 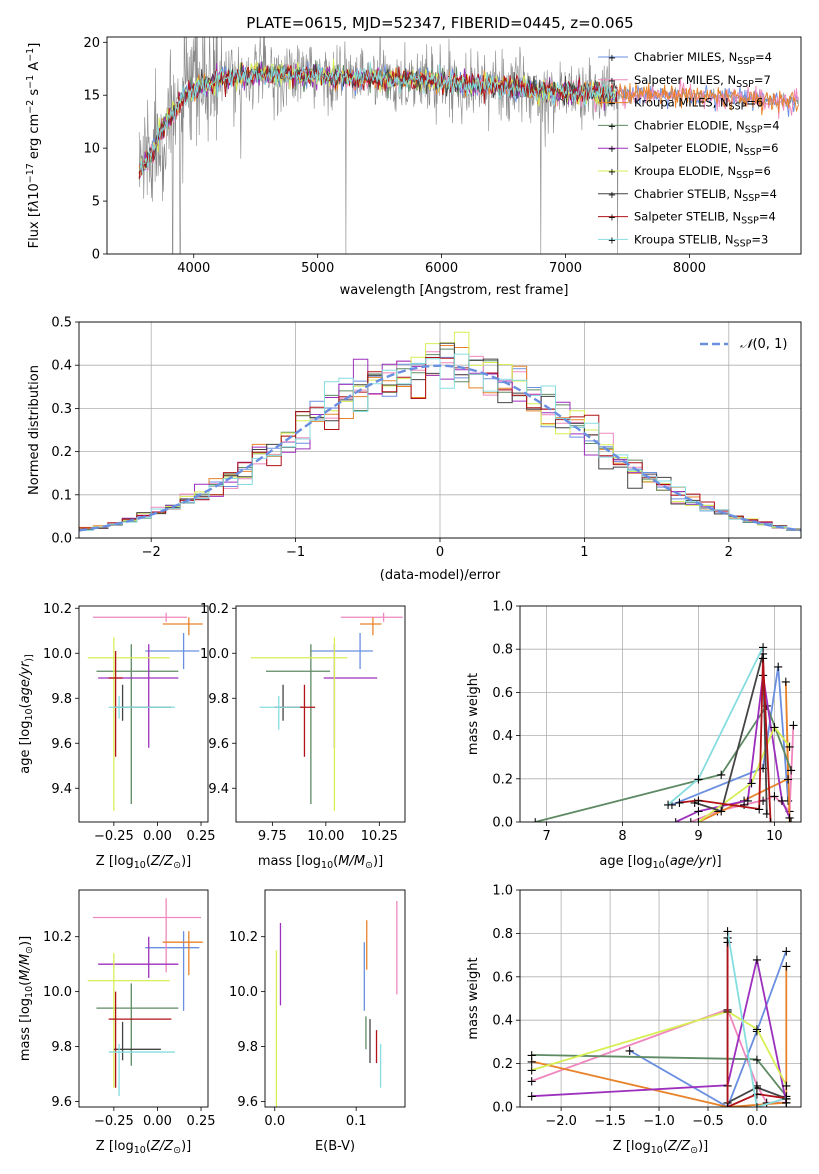 What do you see at coordinates (243, 992) in the screenshot?
I see `y-tick-label: 10.0` at bounding box center [243, 992].